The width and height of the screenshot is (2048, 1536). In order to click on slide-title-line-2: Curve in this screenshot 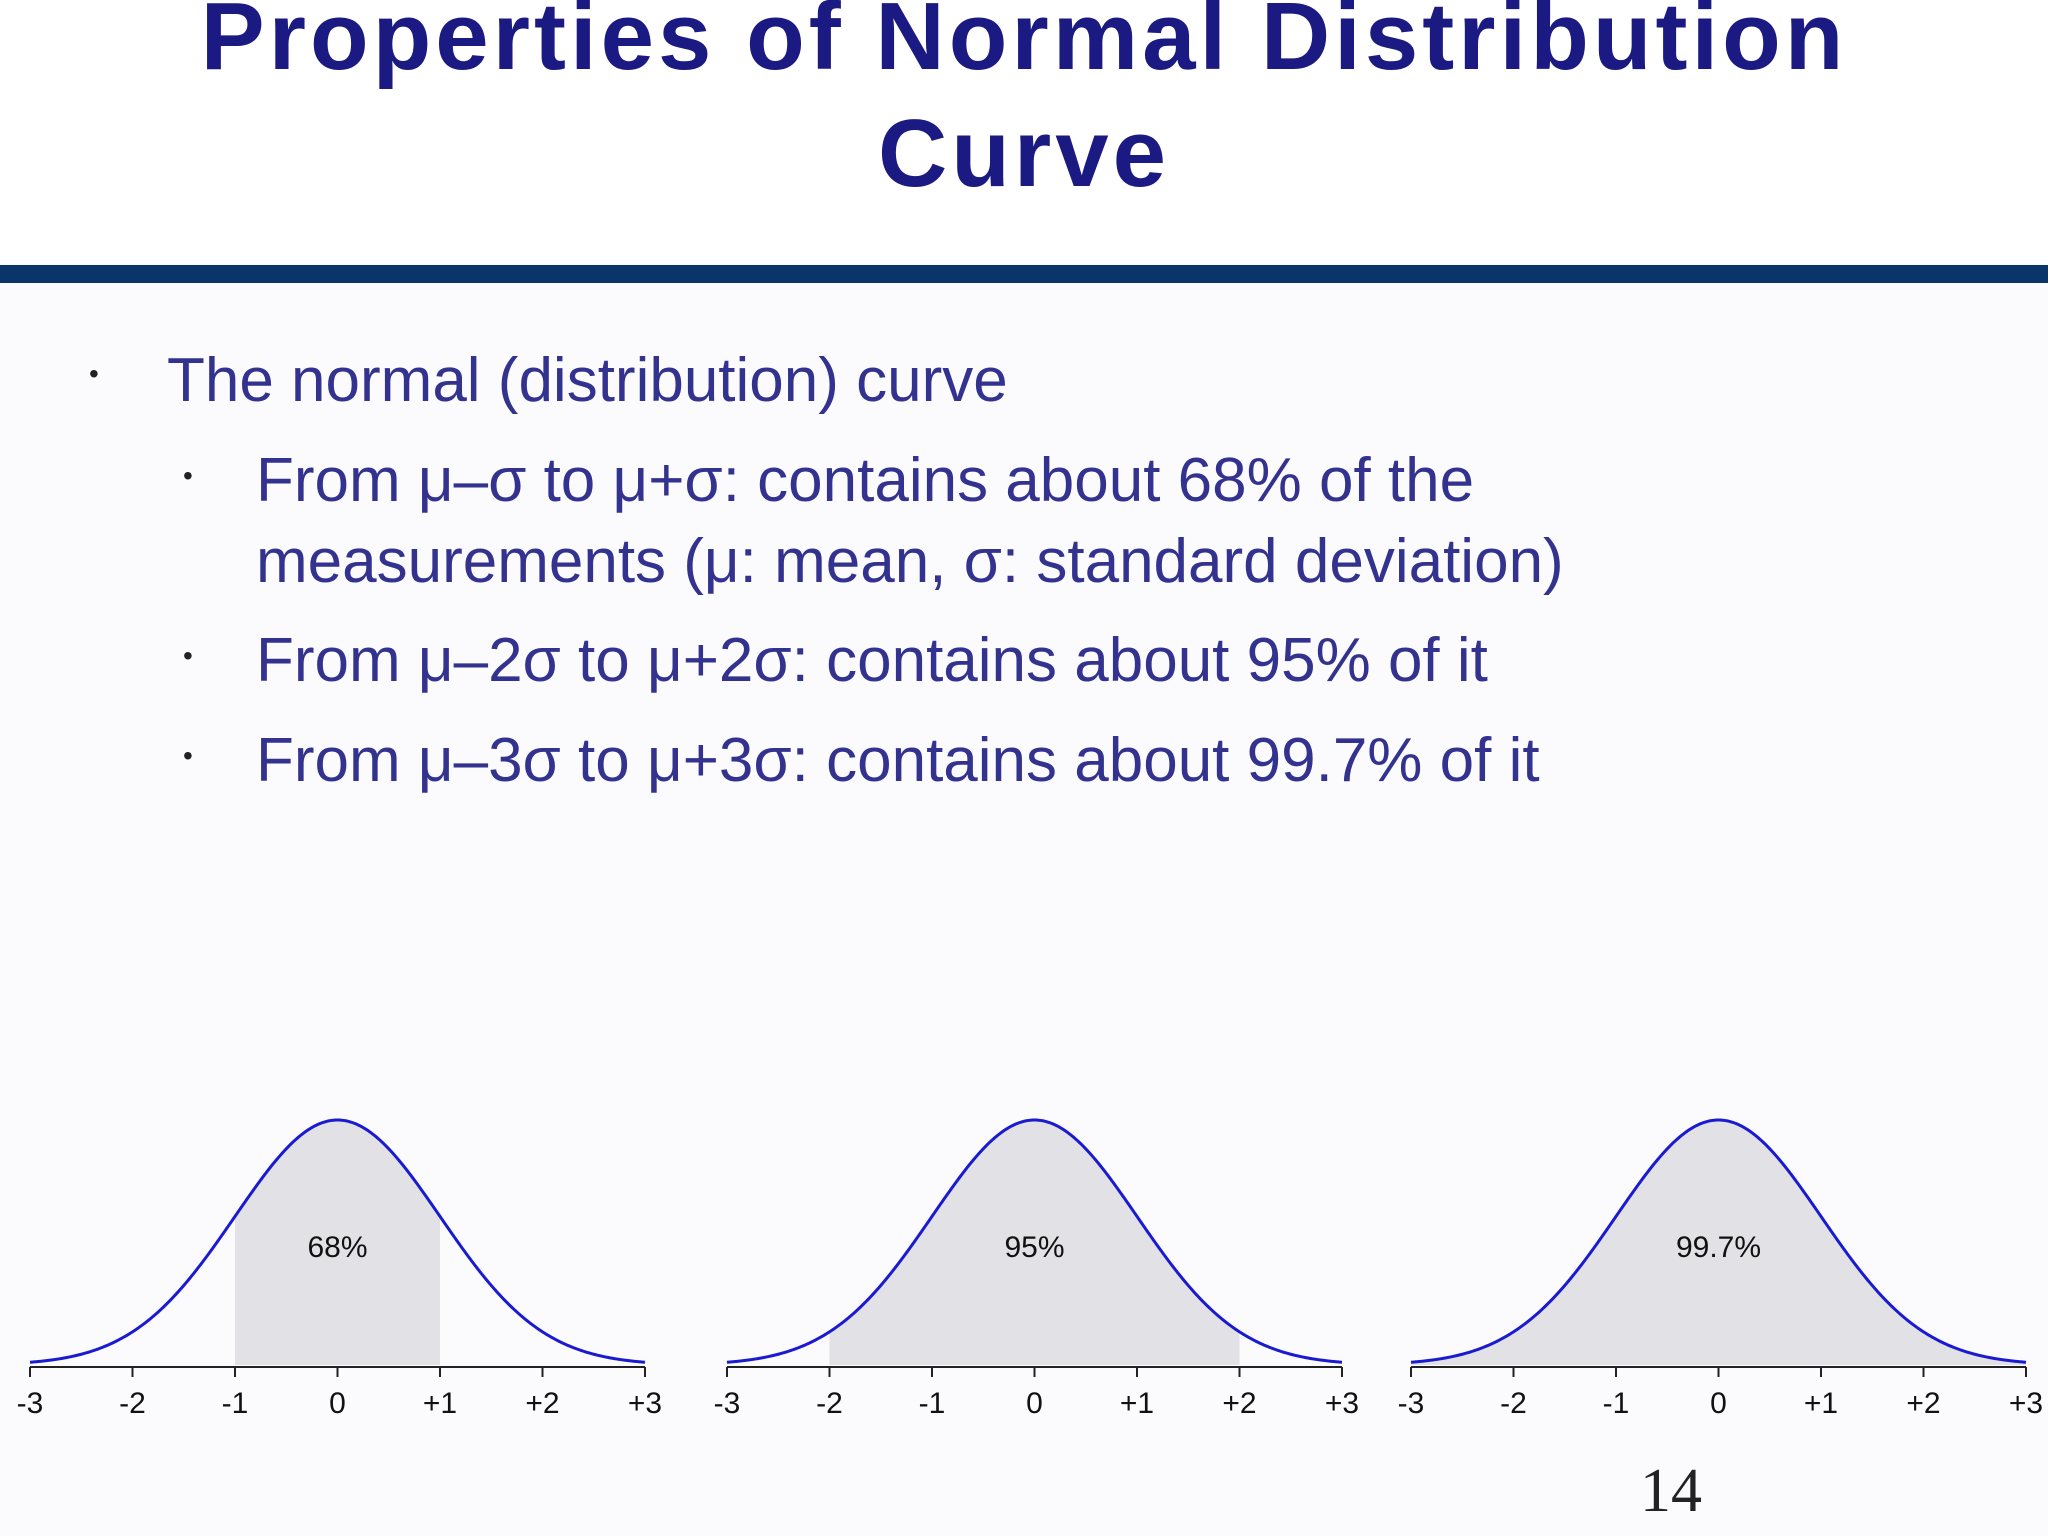, I will do `click(1024, 153)`.